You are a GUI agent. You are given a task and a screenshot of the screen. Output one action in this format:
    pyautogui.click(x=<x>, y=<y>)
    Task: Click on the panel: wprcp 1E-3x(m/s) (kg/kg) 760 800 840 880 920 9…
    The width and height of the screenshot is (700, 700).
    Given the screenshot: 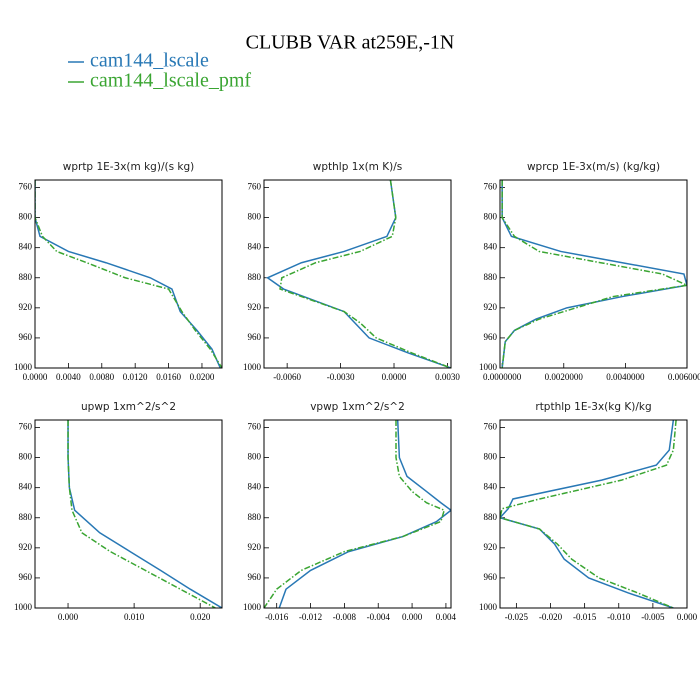 What is the action you would take?
    pyautogui.click(x=589, y=271)
    